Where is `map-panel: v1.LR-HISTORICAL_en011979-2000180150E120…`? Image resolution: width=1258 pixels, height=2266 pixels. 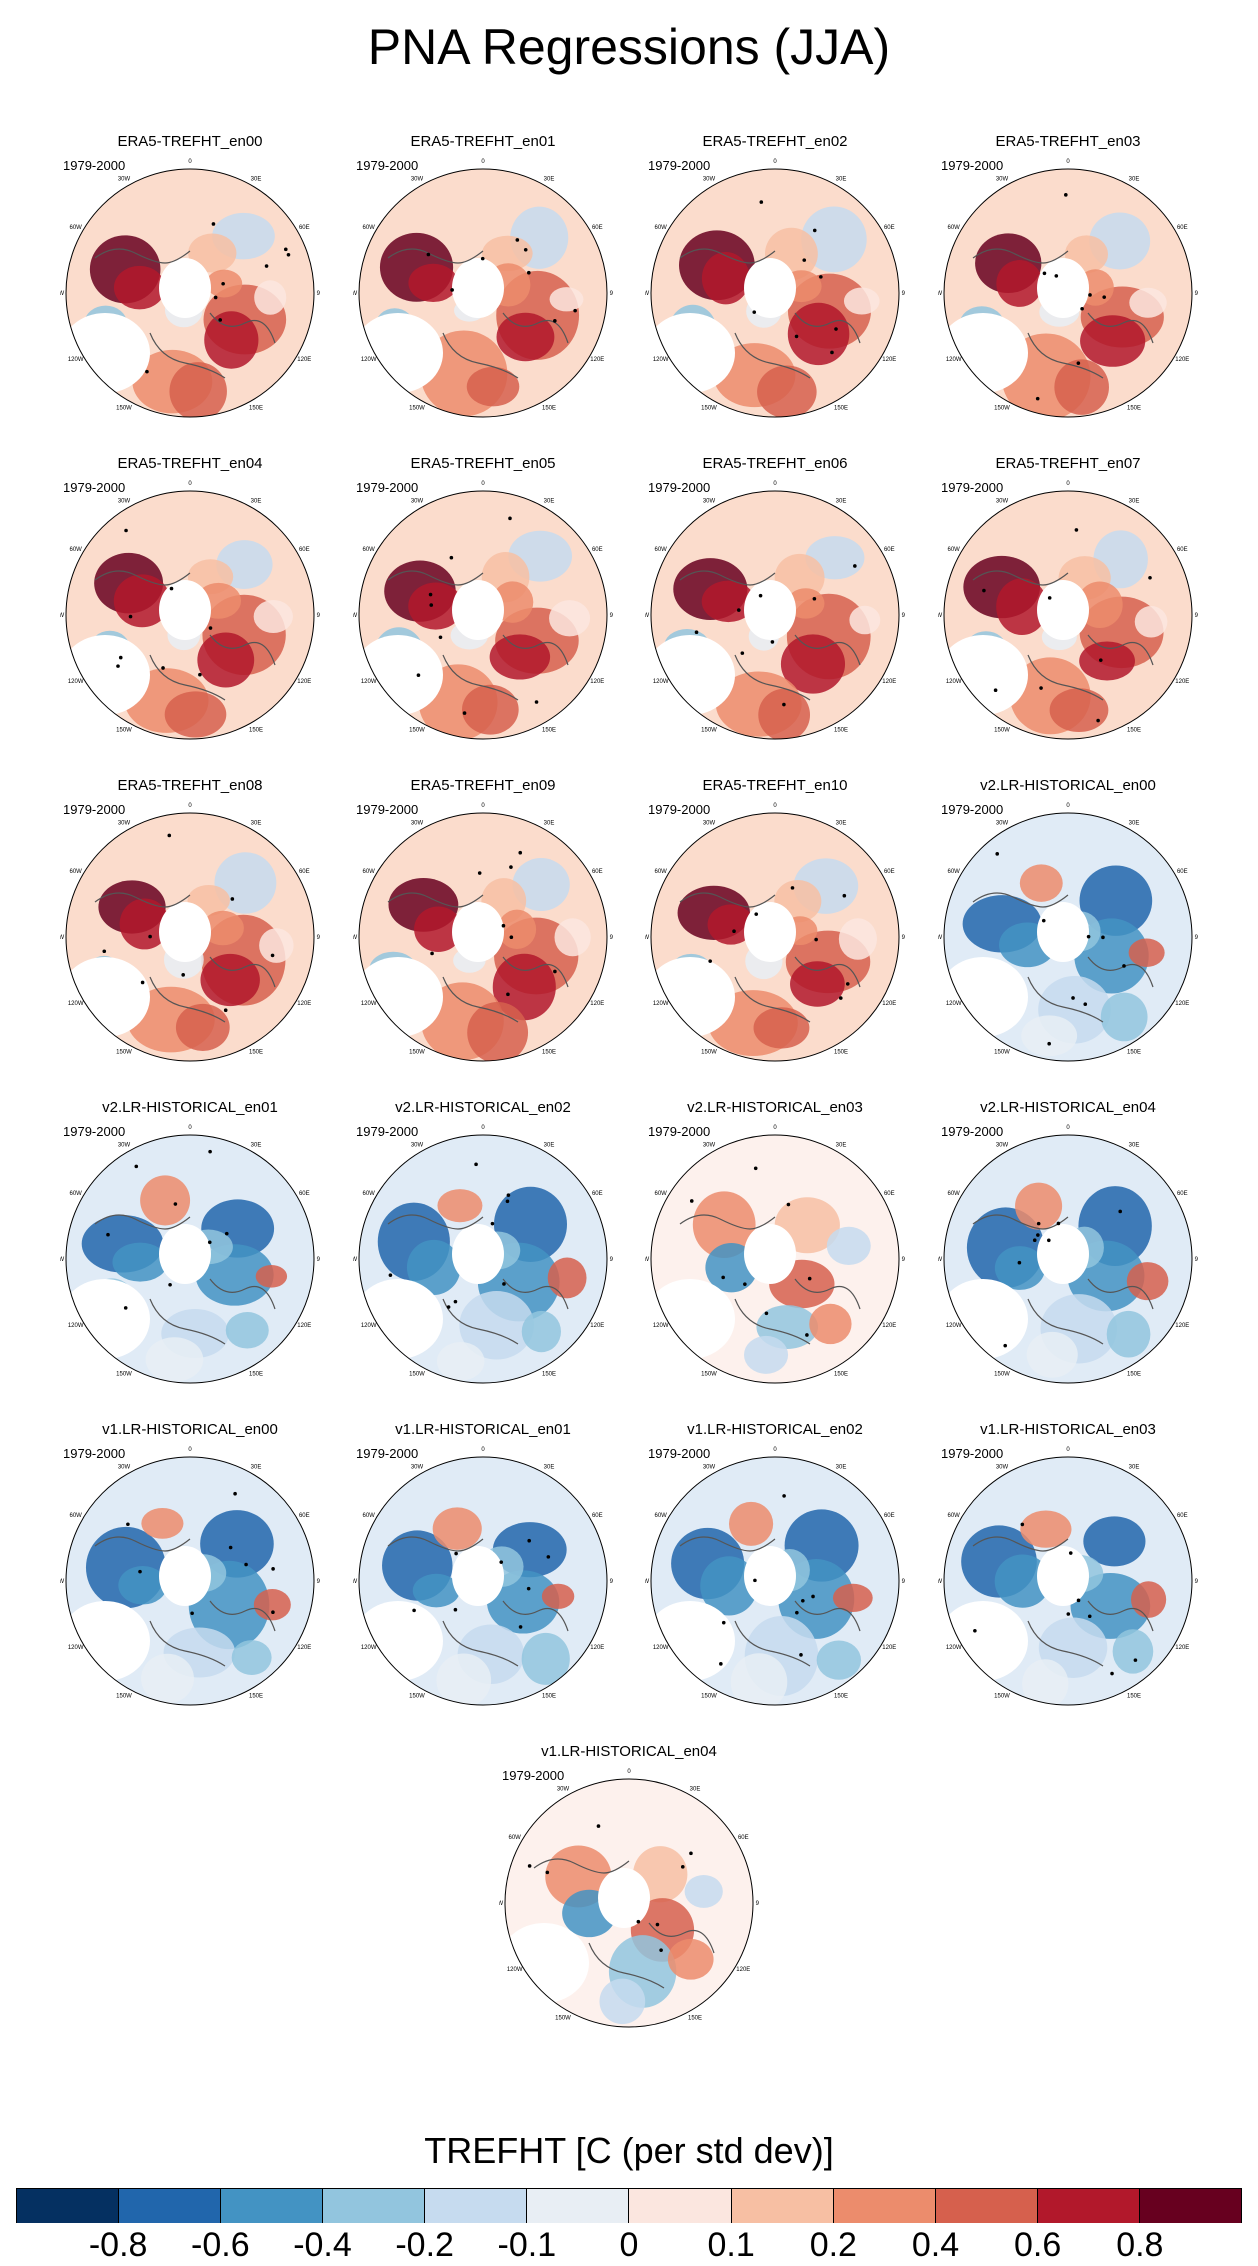 map-panel: v1.LR-HISTORICAL_en011979-2000180150E120… is located at coordinates (483, 1566).